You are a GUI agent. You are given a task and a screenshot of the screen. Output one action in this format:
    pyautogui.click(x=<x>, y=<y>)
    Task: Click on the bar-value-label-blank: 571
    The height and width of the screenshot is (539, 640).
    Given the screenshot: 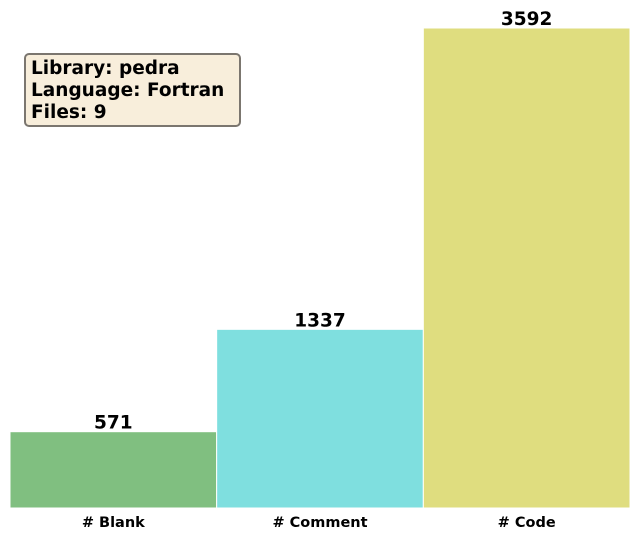 What is the action you would take?
    pyautogui.click(x=113, y=423)
    